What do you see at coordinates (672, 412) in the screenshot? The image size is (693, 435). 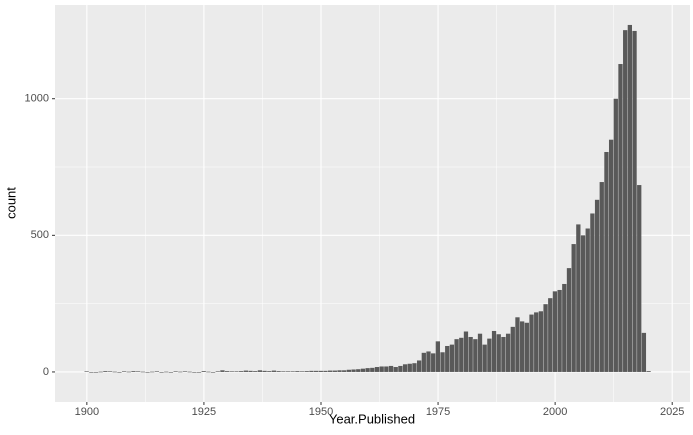 I see `x-tick-label: 2025` at bounding box center [672, 412].